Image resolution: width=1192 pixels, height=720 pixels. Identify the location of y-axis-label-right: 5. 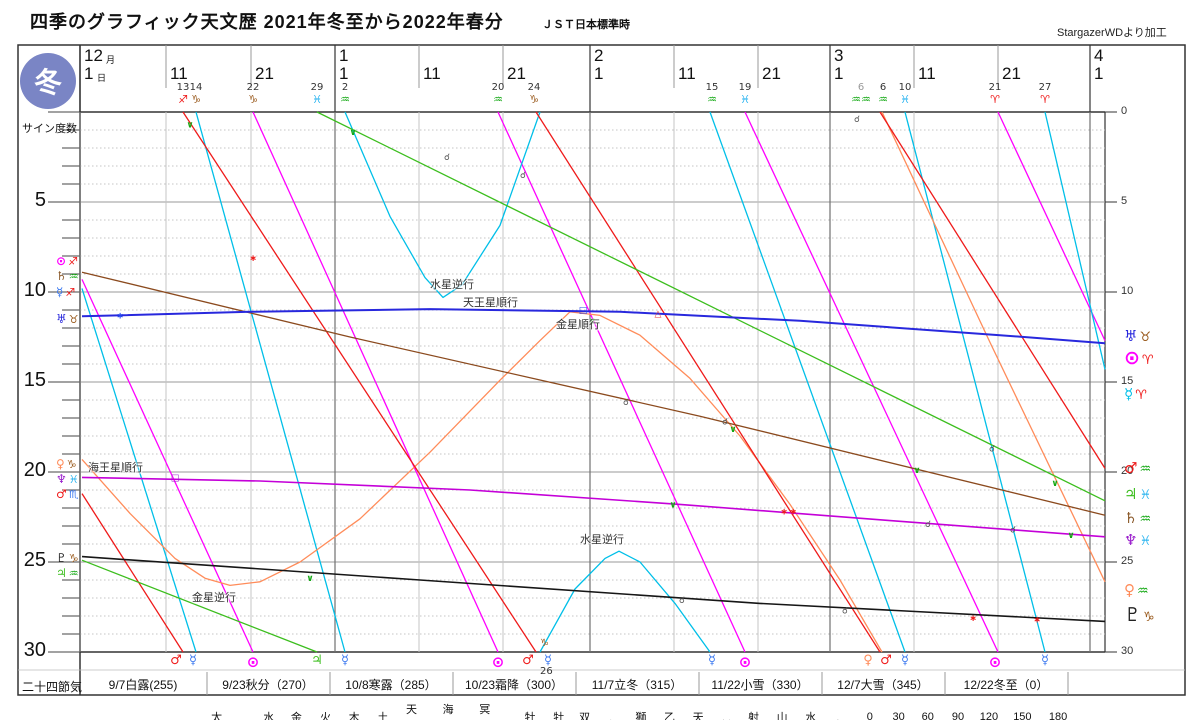
(1124, 201).